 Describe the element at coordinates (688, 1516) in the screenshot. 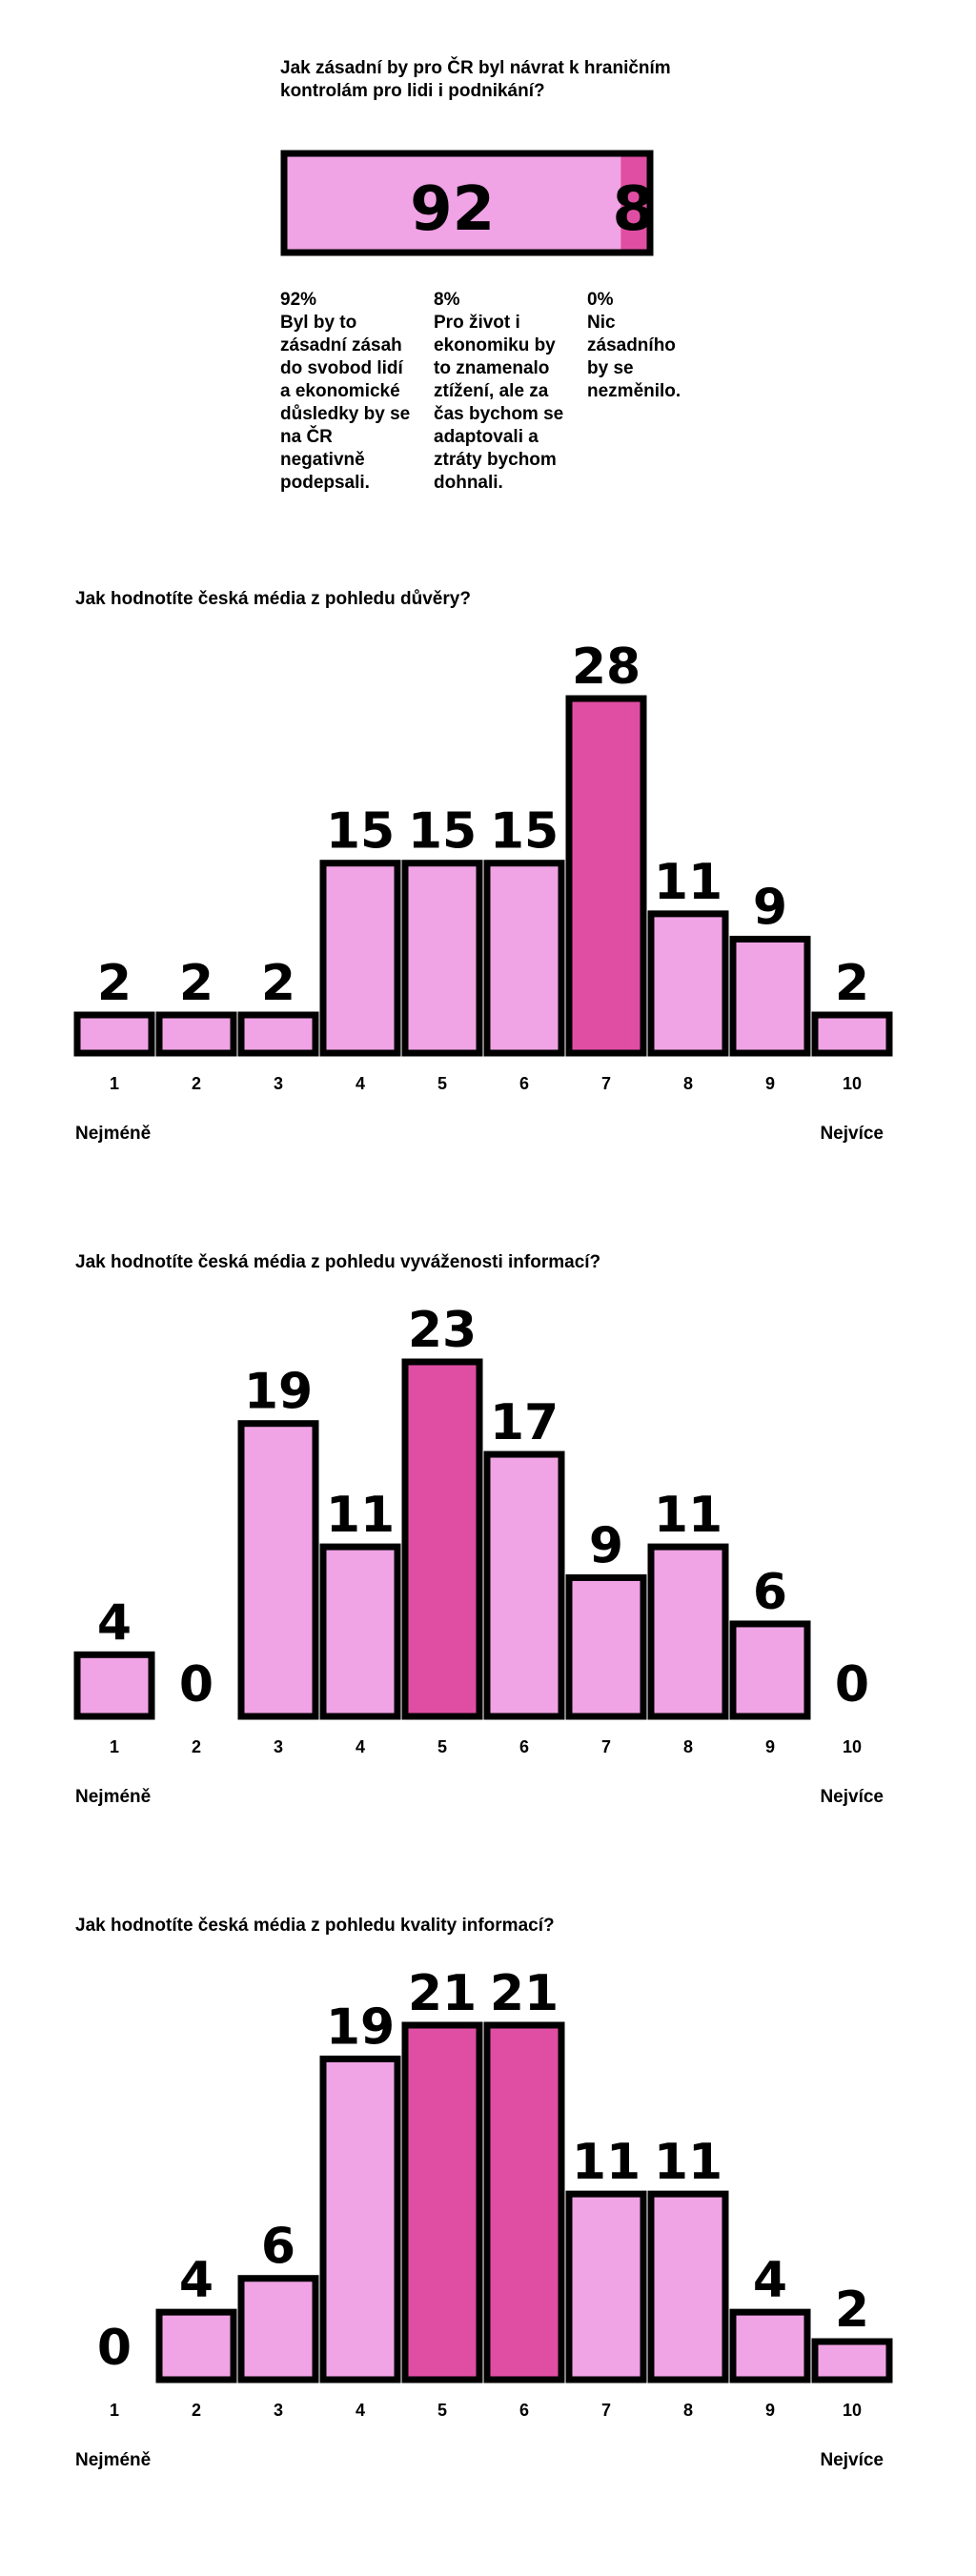

I see `balance-value-8: 11` at that location.